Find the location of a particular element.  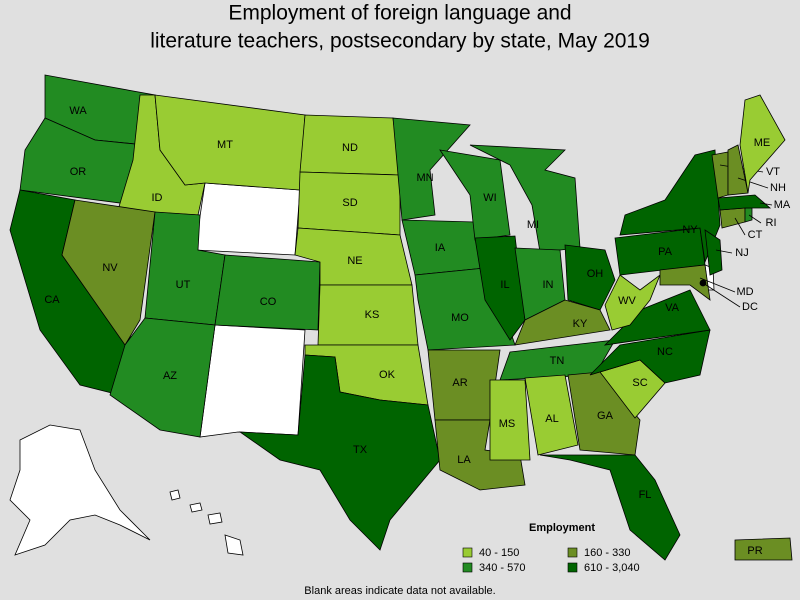

legend-label: 340 - 570 is located at coordinates (502, 568).